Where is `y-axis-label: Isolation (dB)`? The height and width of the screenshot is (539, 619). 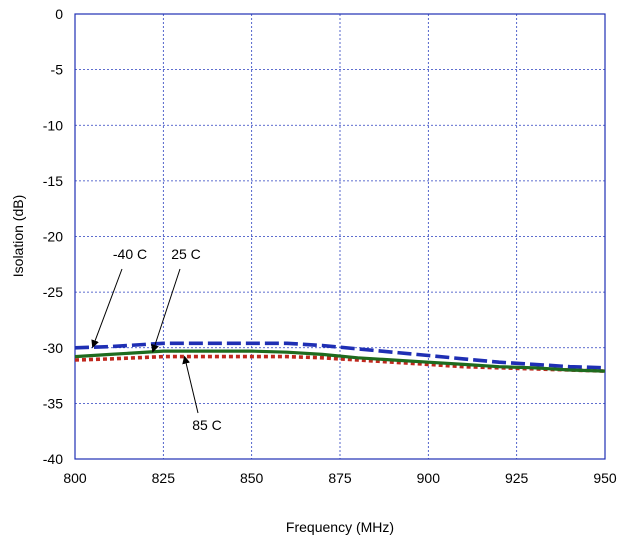 y-axis-label: Isolation (dB) is located at coordinates (18, 236).